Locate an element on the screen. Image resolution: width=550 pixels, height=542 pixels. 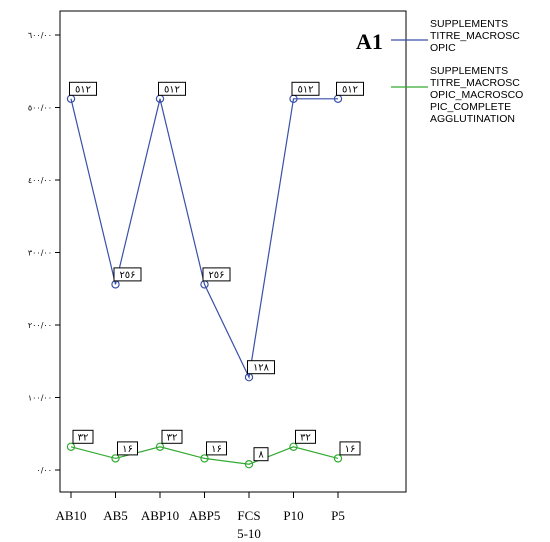
x-tick-label: P5 is located at coordinates (338, 515).